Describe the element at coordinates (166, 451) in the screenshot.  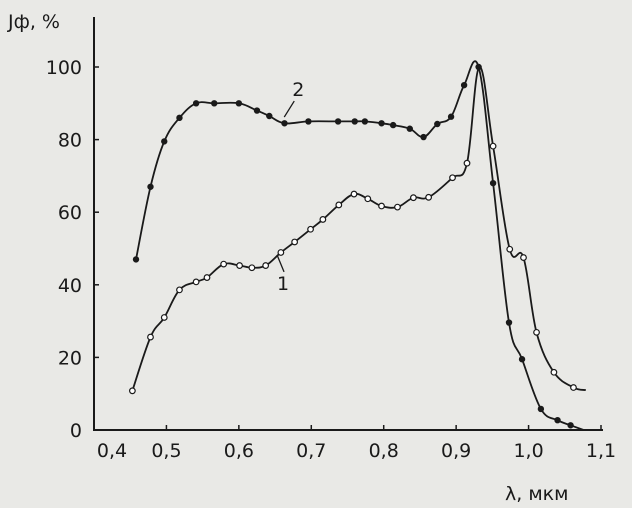
I see `x-tick-label: 0,5` at that location.